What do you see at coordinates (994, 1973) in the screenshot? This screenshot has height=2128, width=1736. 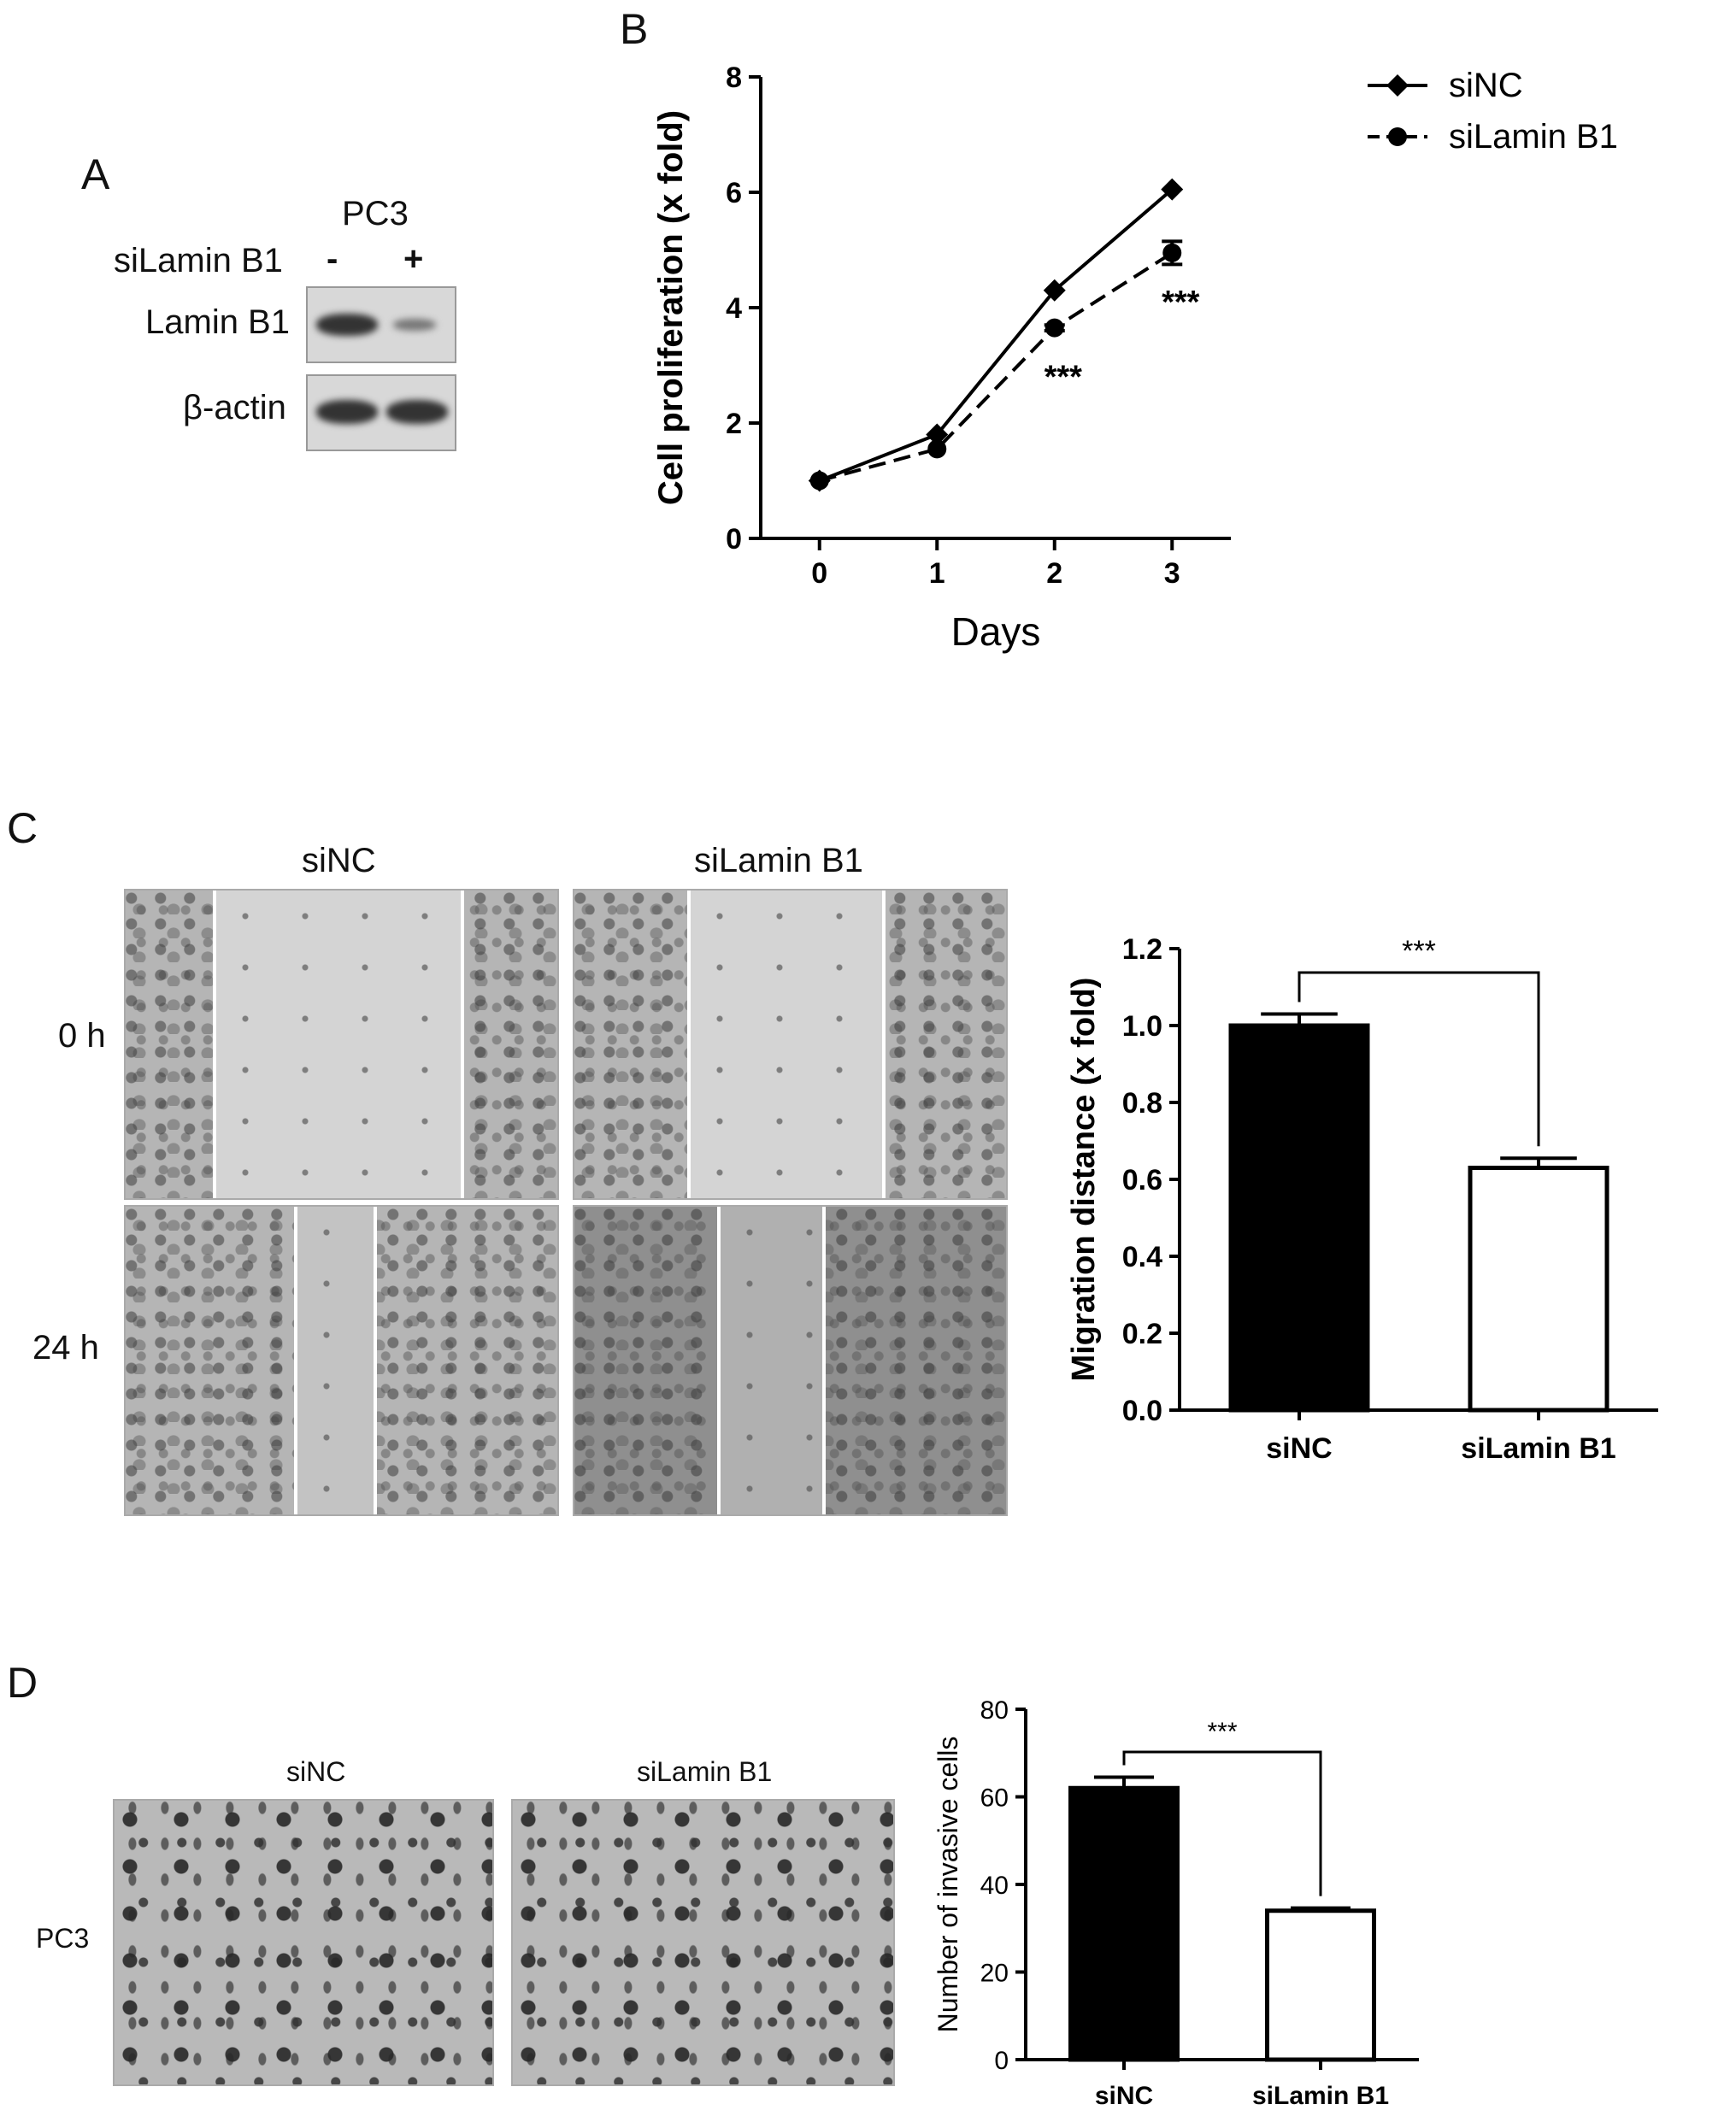 I see `y-tick-label: 20` at bounding box center [994, 1973].